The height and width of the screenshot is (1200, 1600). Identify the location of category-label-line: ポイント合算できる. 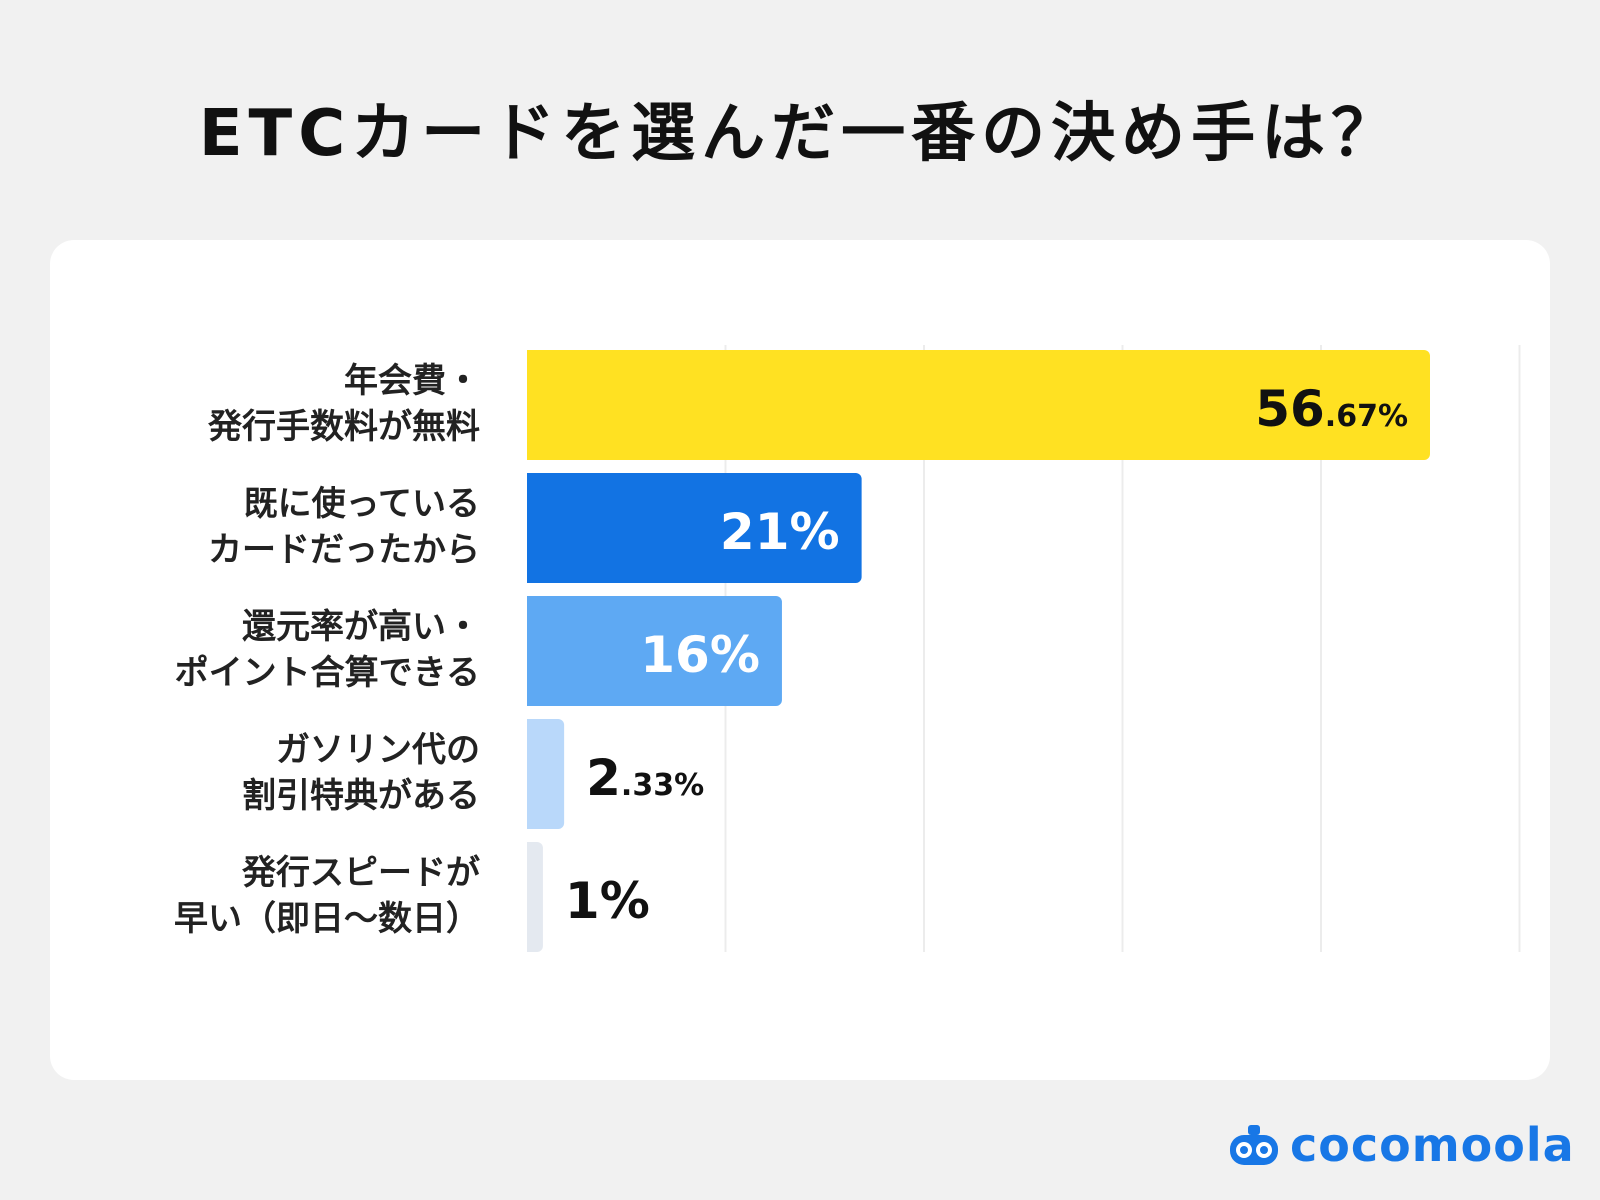
(327, 673).